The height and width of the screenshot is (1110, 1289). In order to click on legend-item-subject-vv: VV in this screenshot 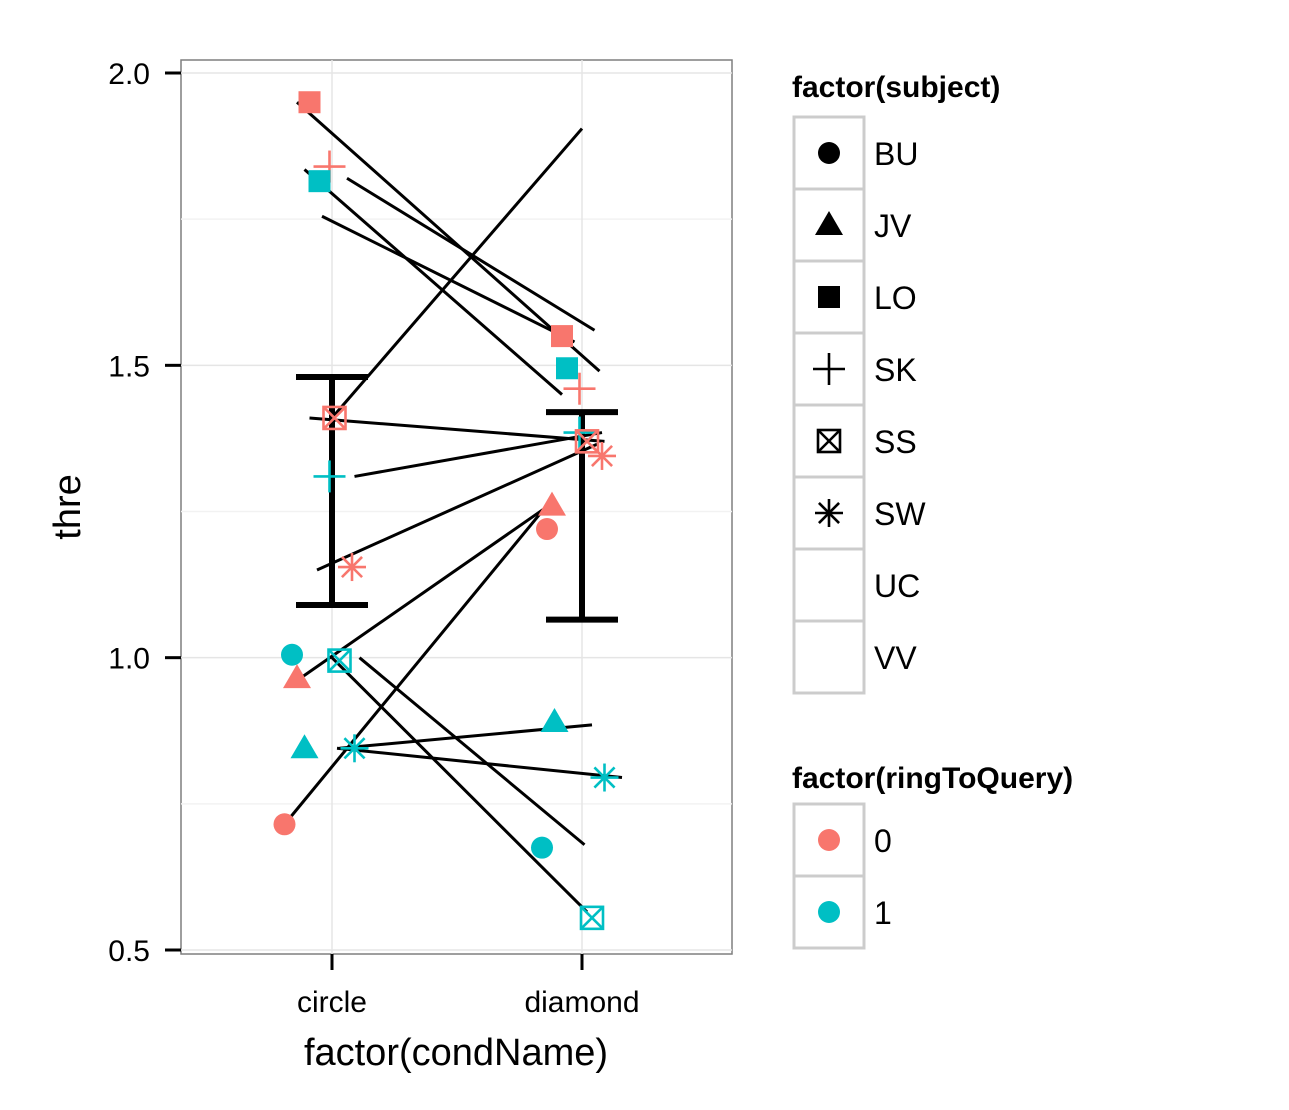, I will do `click(854, 657)`.